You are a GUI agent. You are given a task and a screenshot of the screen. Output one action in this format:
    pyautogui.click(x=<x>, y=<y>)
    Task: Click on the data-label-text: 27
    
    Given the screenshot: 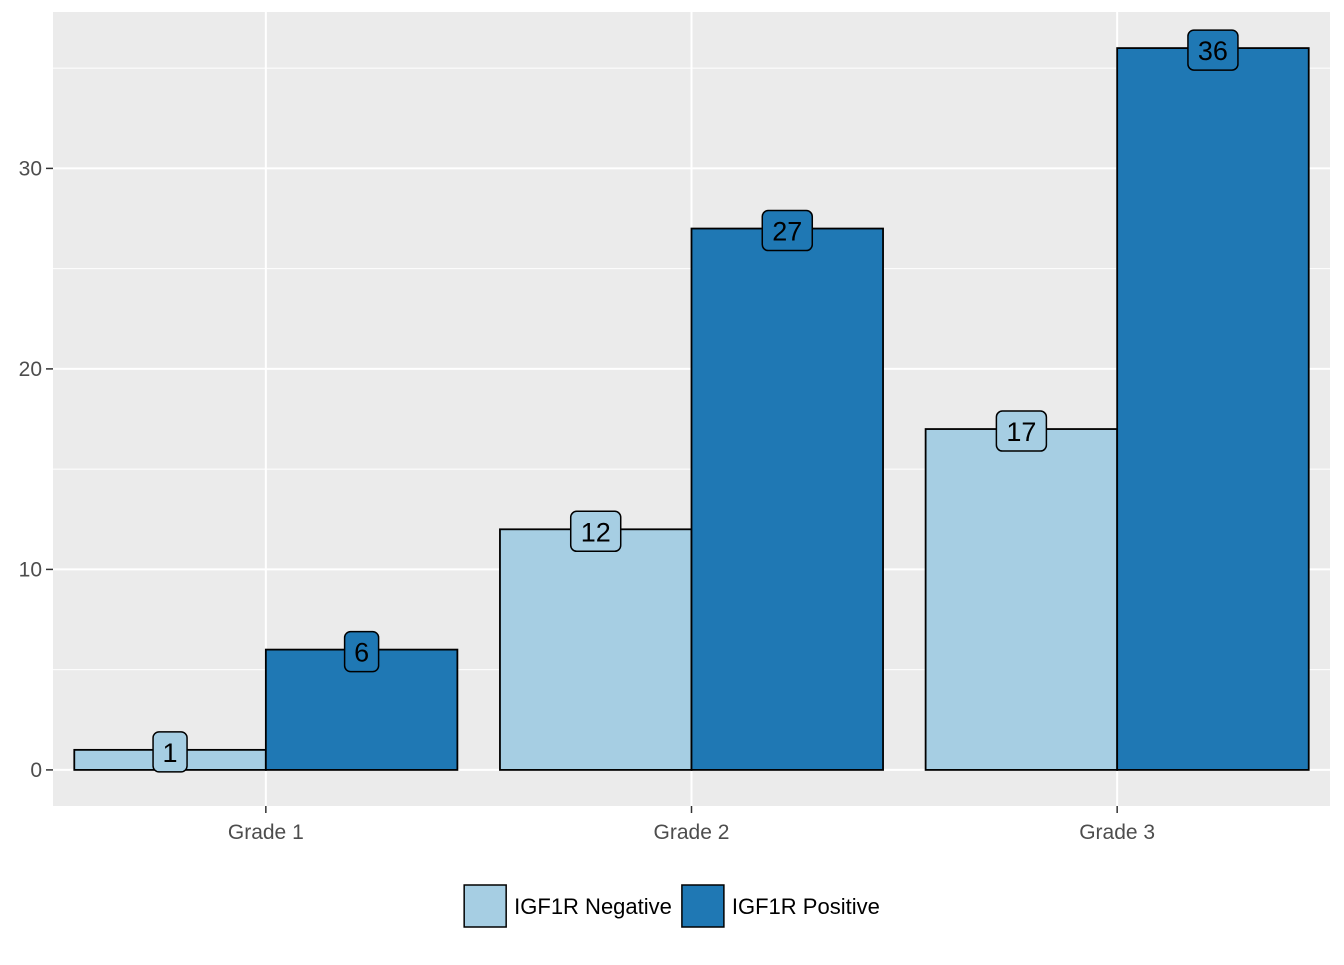 What is the action you would take?
    pyautogui.click(x=787, y=232)
    